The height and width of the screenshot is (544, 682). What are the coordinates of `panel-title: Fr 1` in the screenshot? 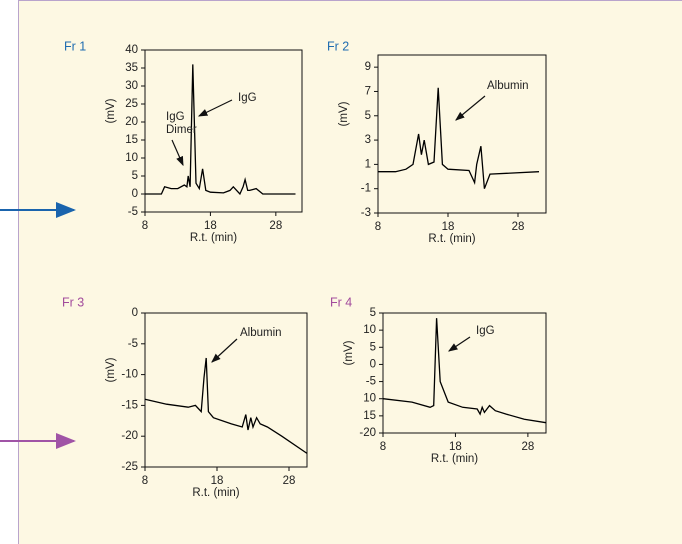 It's located at (75, 46).